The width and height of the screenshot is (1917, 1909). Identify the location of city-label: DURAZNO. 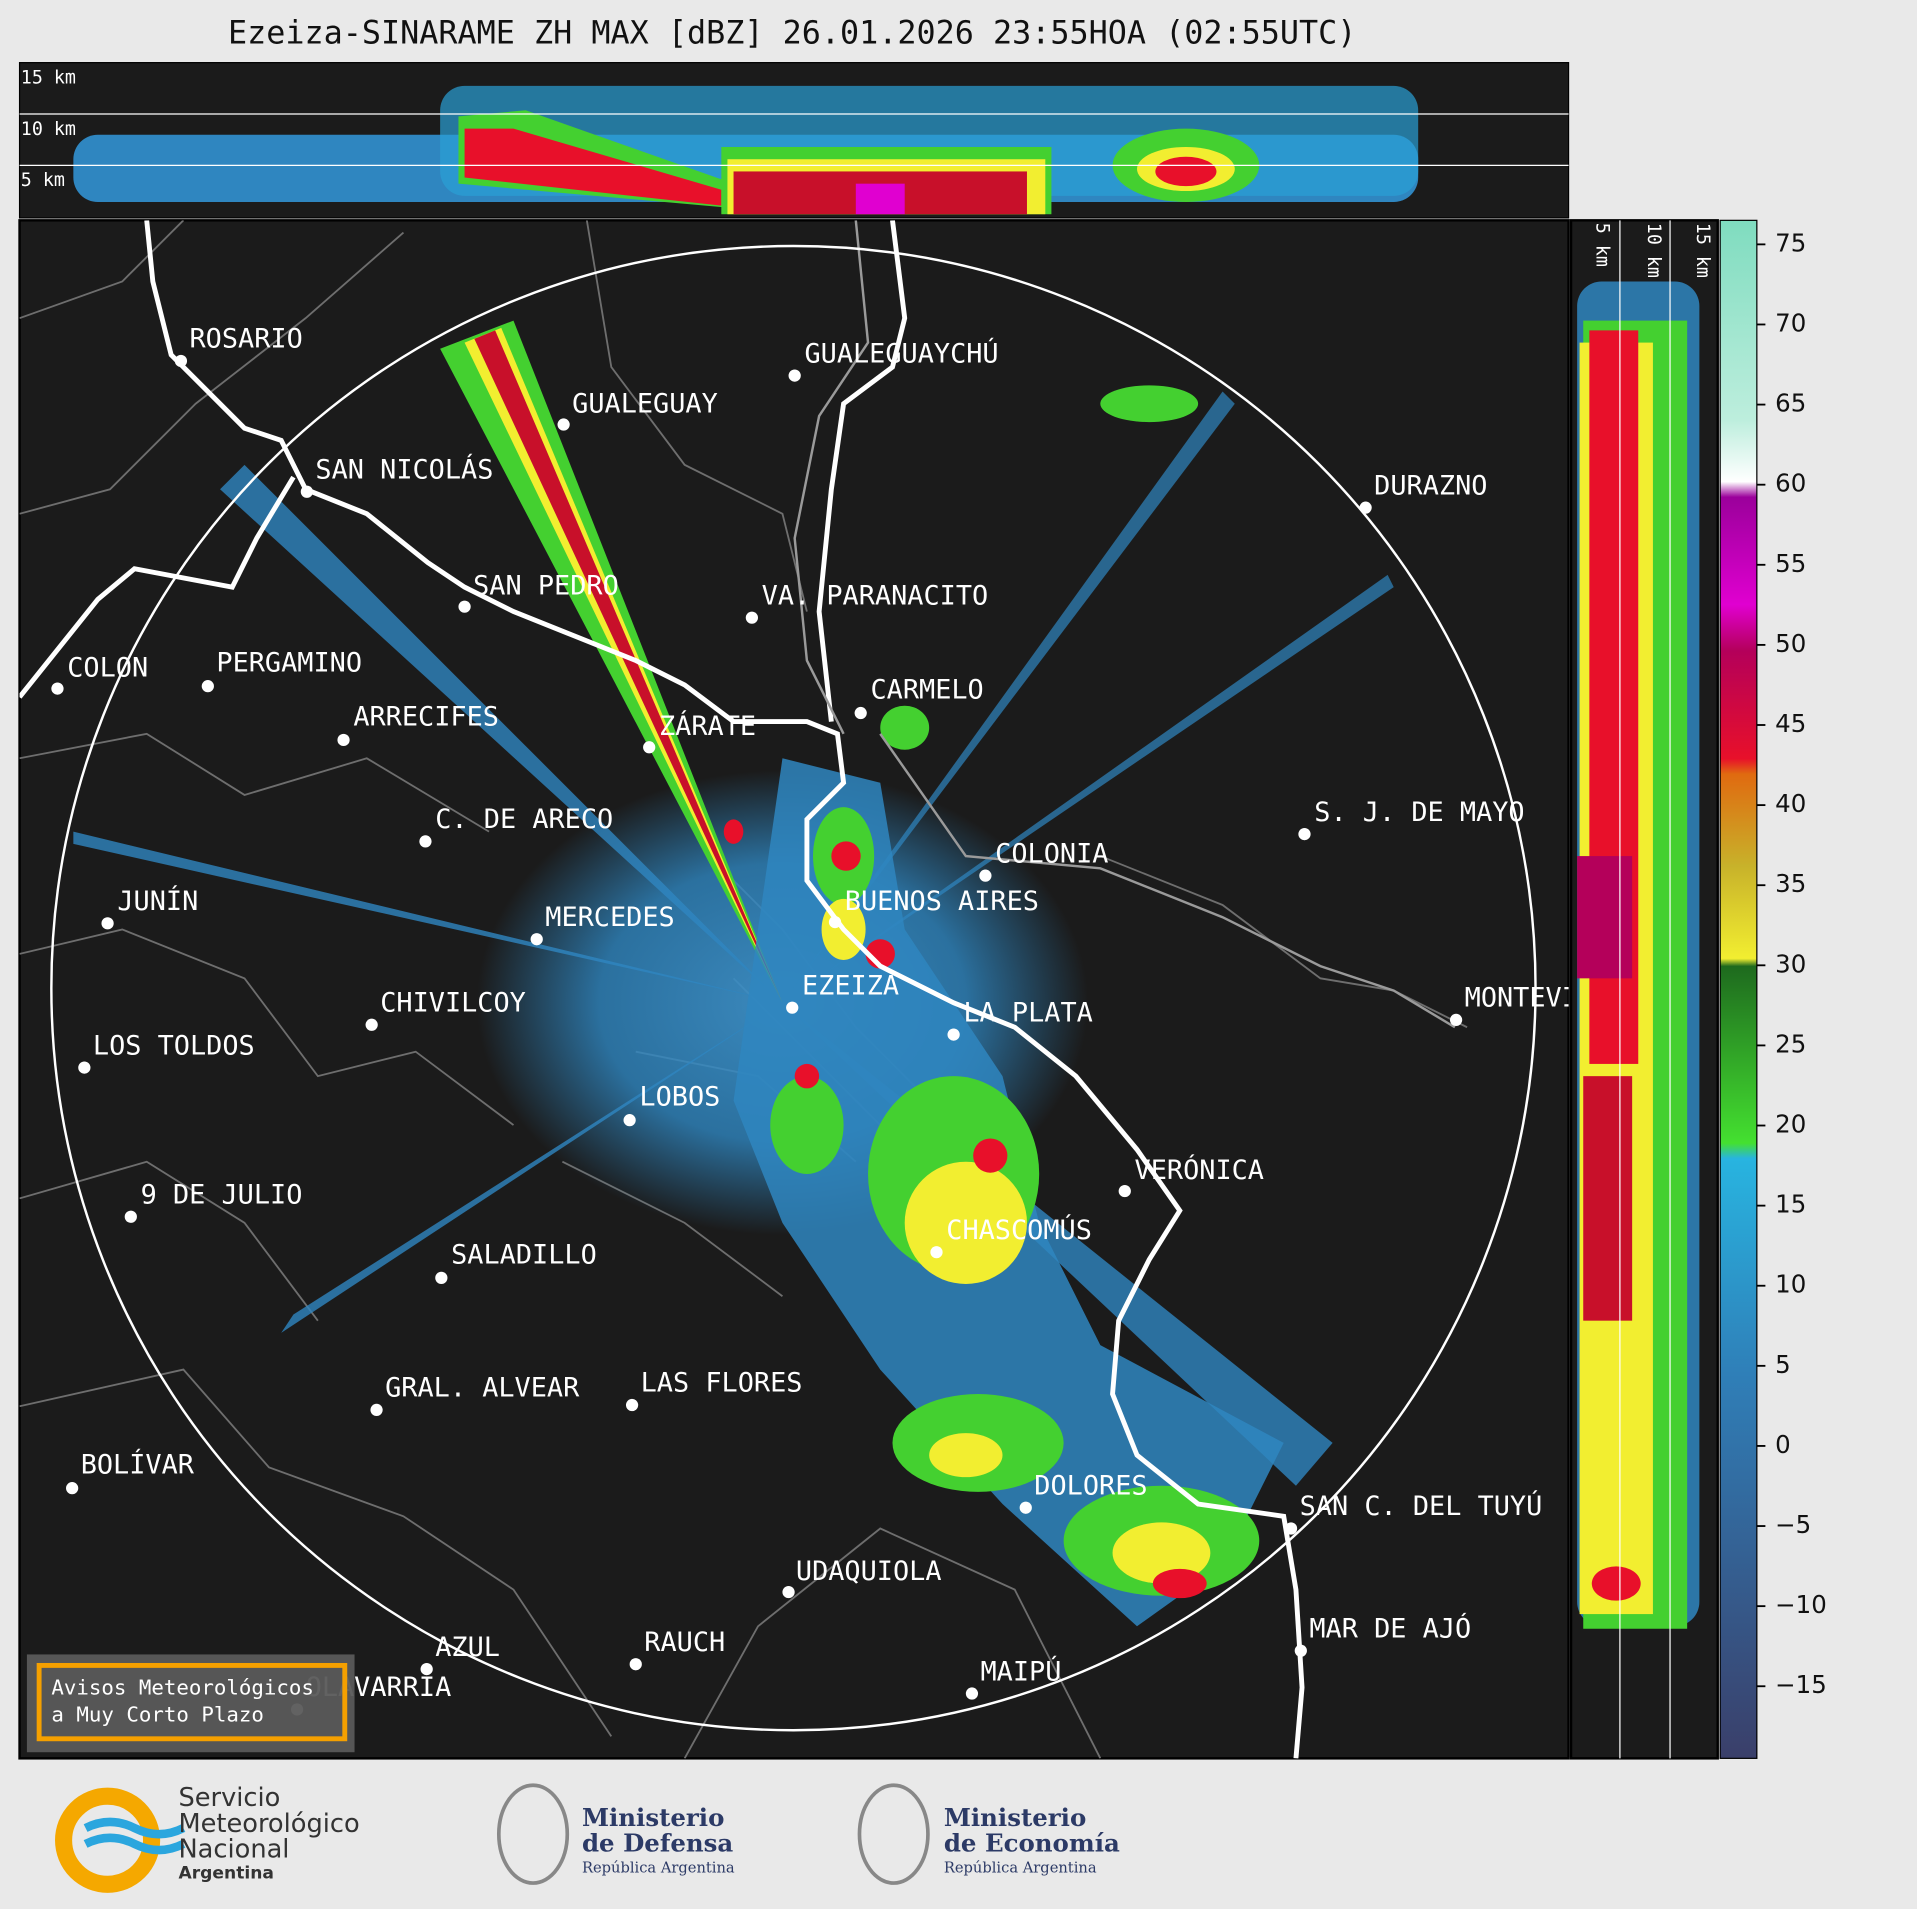
(1430, 485).